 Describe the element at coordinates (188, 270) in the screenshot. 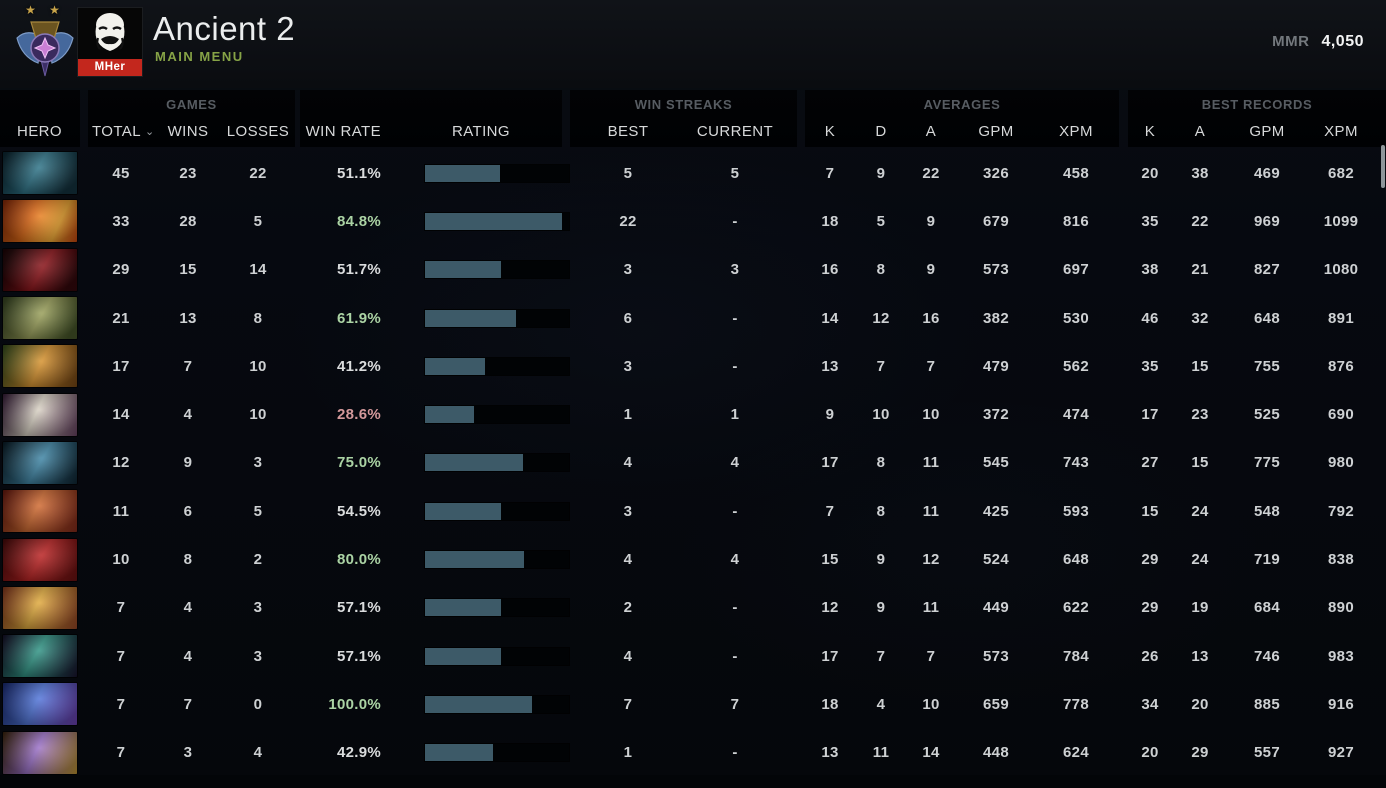

I see `wins-value: 15` at that location.